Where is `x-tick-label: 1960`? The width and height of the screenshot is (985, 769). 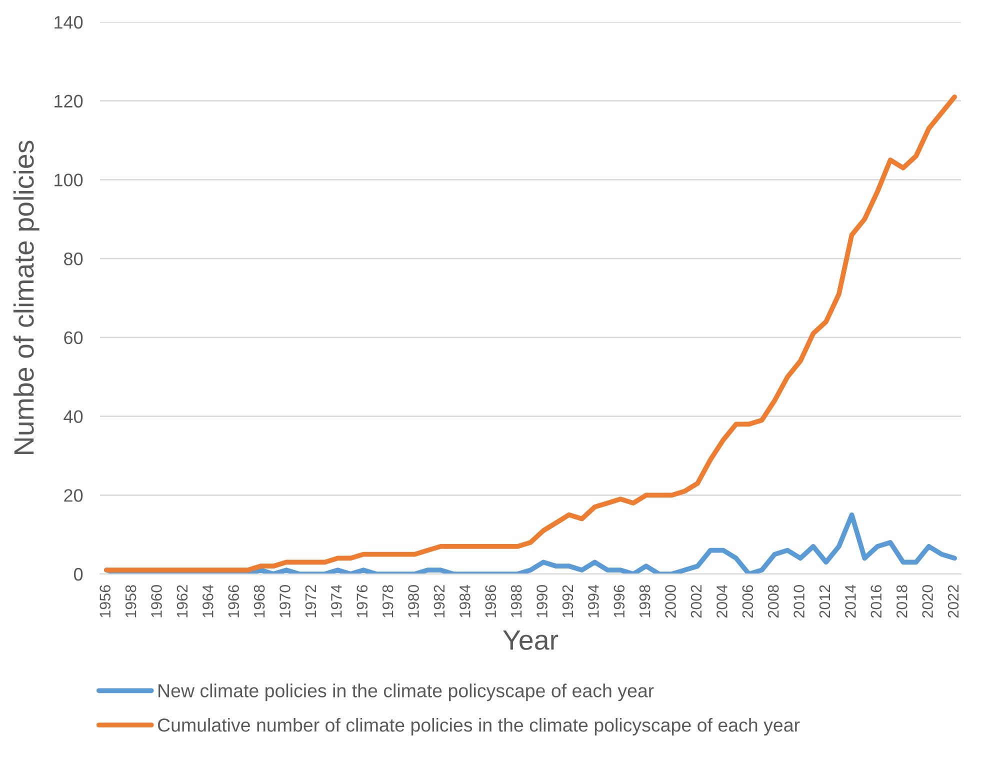
x-tick-label: 1960 is located at coordinates (156, 601).